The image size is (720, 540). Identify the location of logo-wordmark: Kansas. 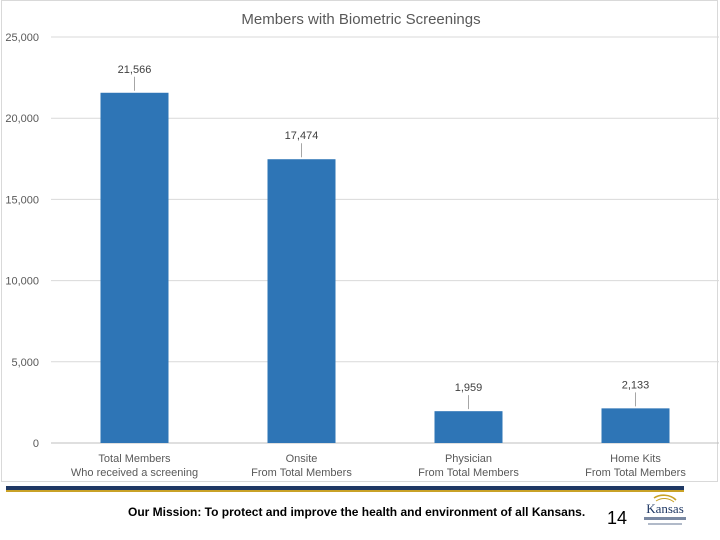
(665, 508).